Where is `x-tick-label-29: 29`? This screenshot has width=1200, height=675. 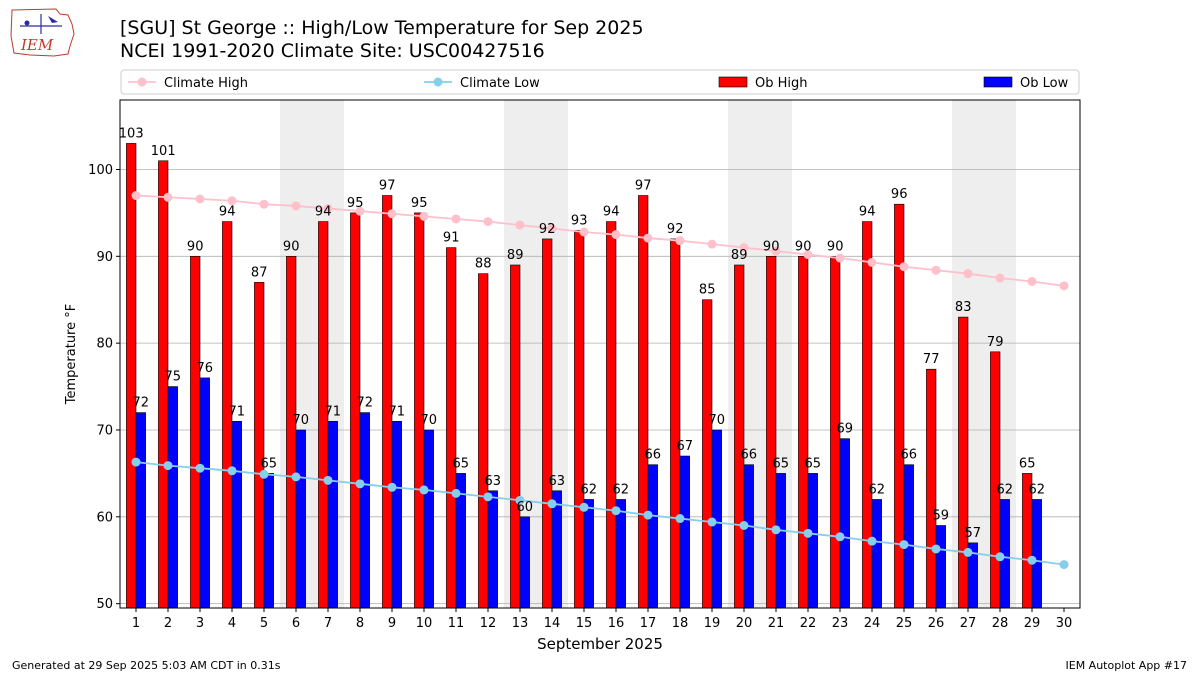
x-tick-label-29: 29 is located at coordinates (1032, 623).